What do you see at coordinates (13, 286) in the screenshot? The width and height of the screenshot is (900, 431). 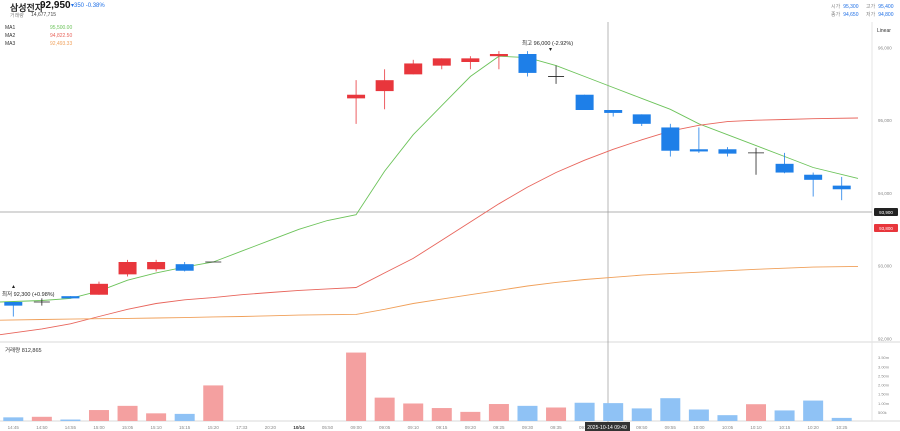 I see `low-marker` at bounding box center [13, 286].